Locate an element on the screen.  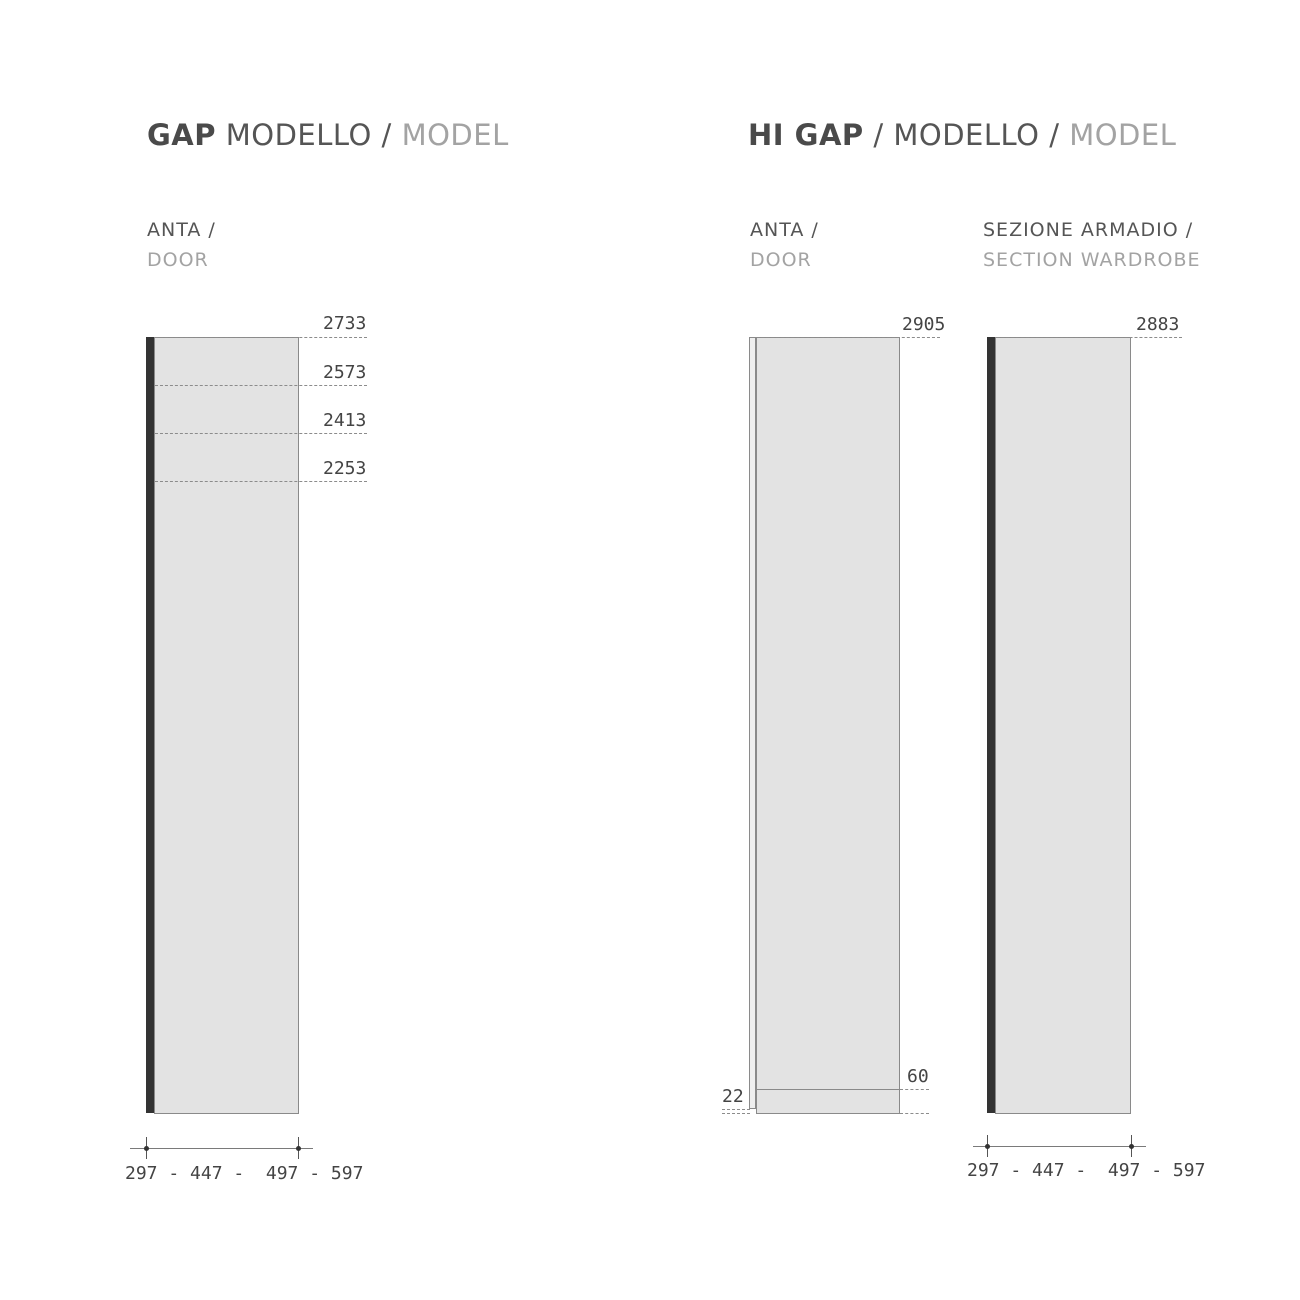
gap-height-label-2: 2573 is located at coordinates (345, 372).